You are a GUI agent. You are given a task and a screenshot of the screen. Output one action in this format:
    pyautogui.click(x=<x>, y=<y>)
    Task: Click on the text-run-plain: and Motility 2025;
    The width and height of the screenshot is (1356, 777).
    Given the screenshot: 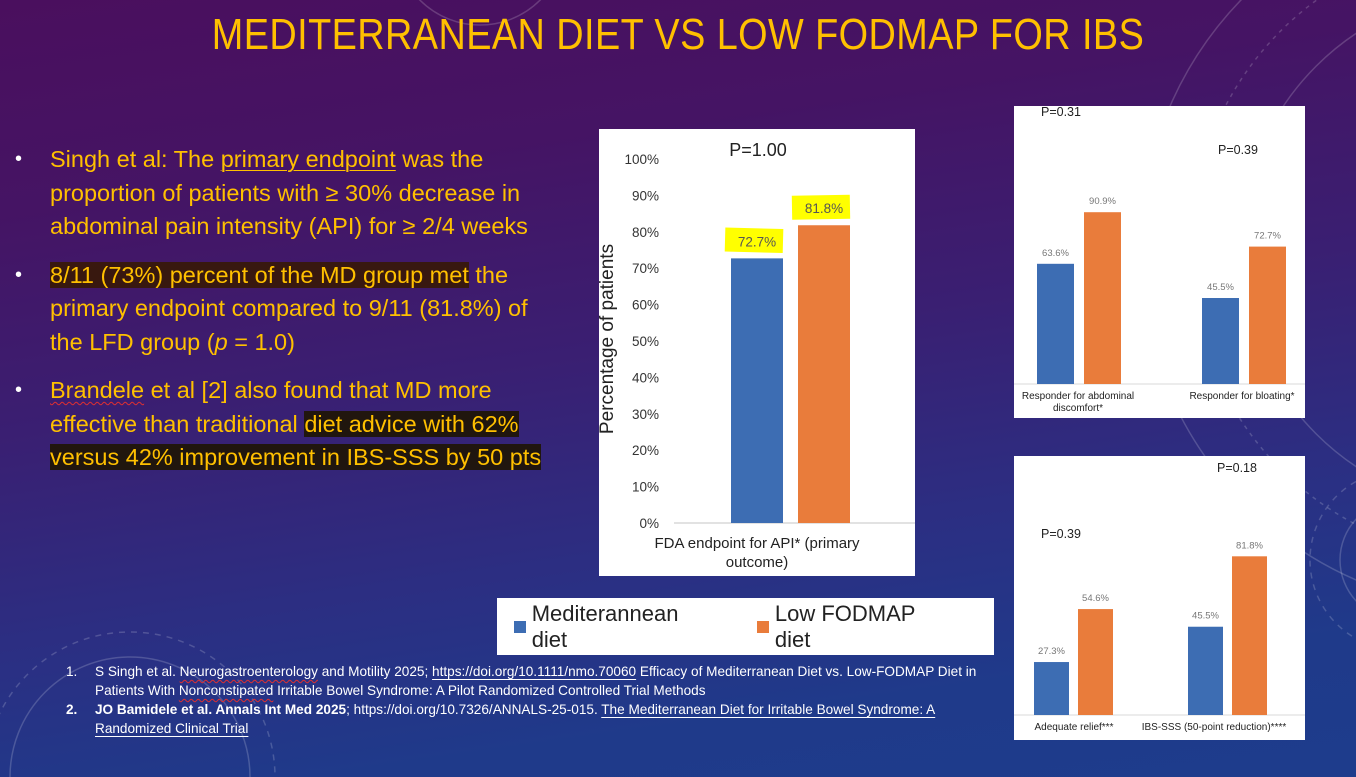 What is the action you would take?
    pyautogui.click(x=375, y=671)
    